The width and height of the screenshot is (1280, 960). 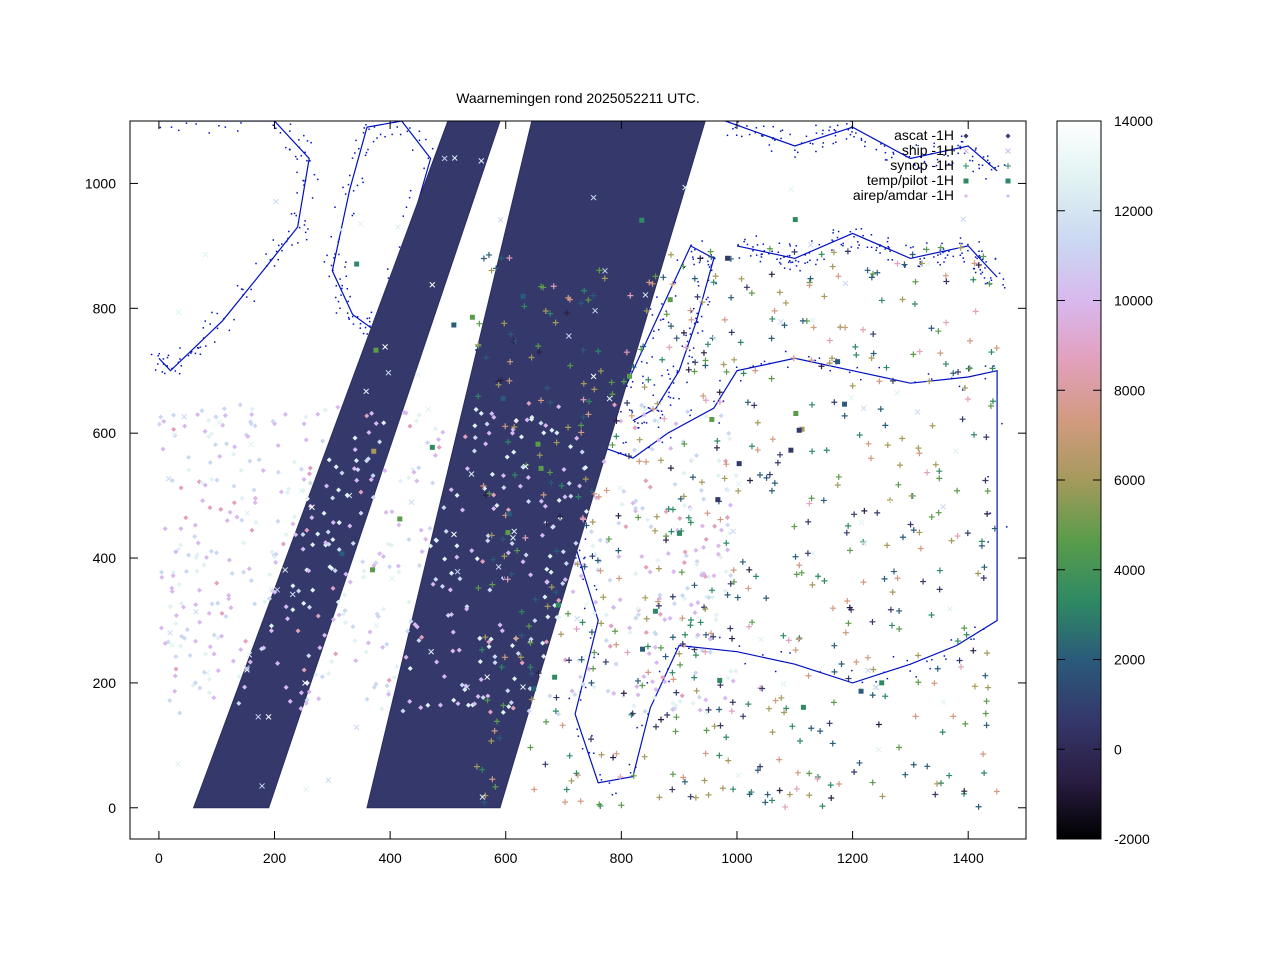 What do you see at coordinates (622, 858) in the screenshot?
I see `x-tick-label: 800` at bounding box center [622, 858].